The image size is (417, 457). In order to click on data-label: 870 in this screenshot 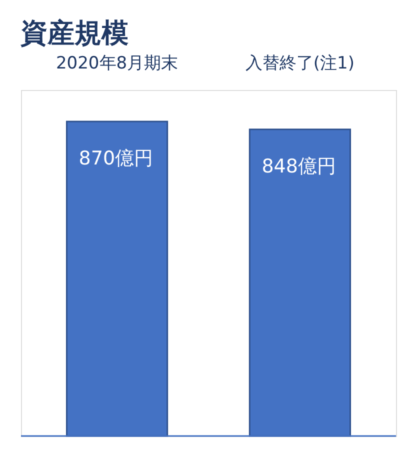, I will do `click(97, 158)`.